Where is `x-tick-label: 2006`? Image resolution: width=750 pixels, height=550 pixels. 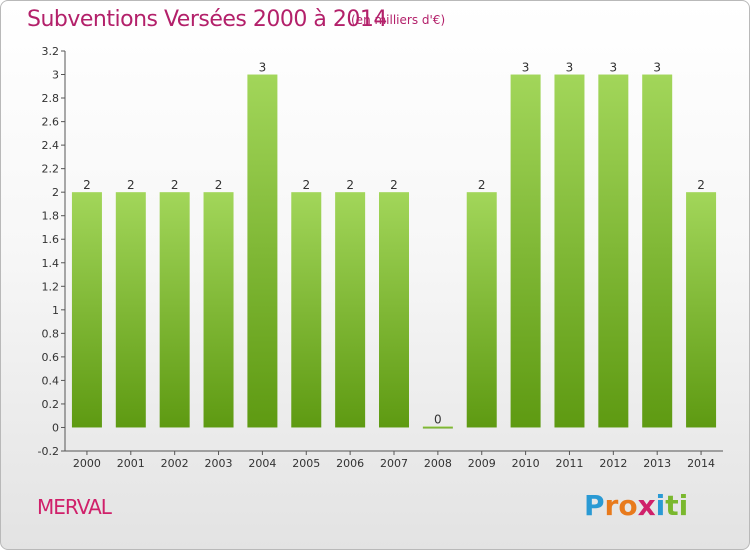
x-tick-label: 2006 is located at coordinates (350, 463).